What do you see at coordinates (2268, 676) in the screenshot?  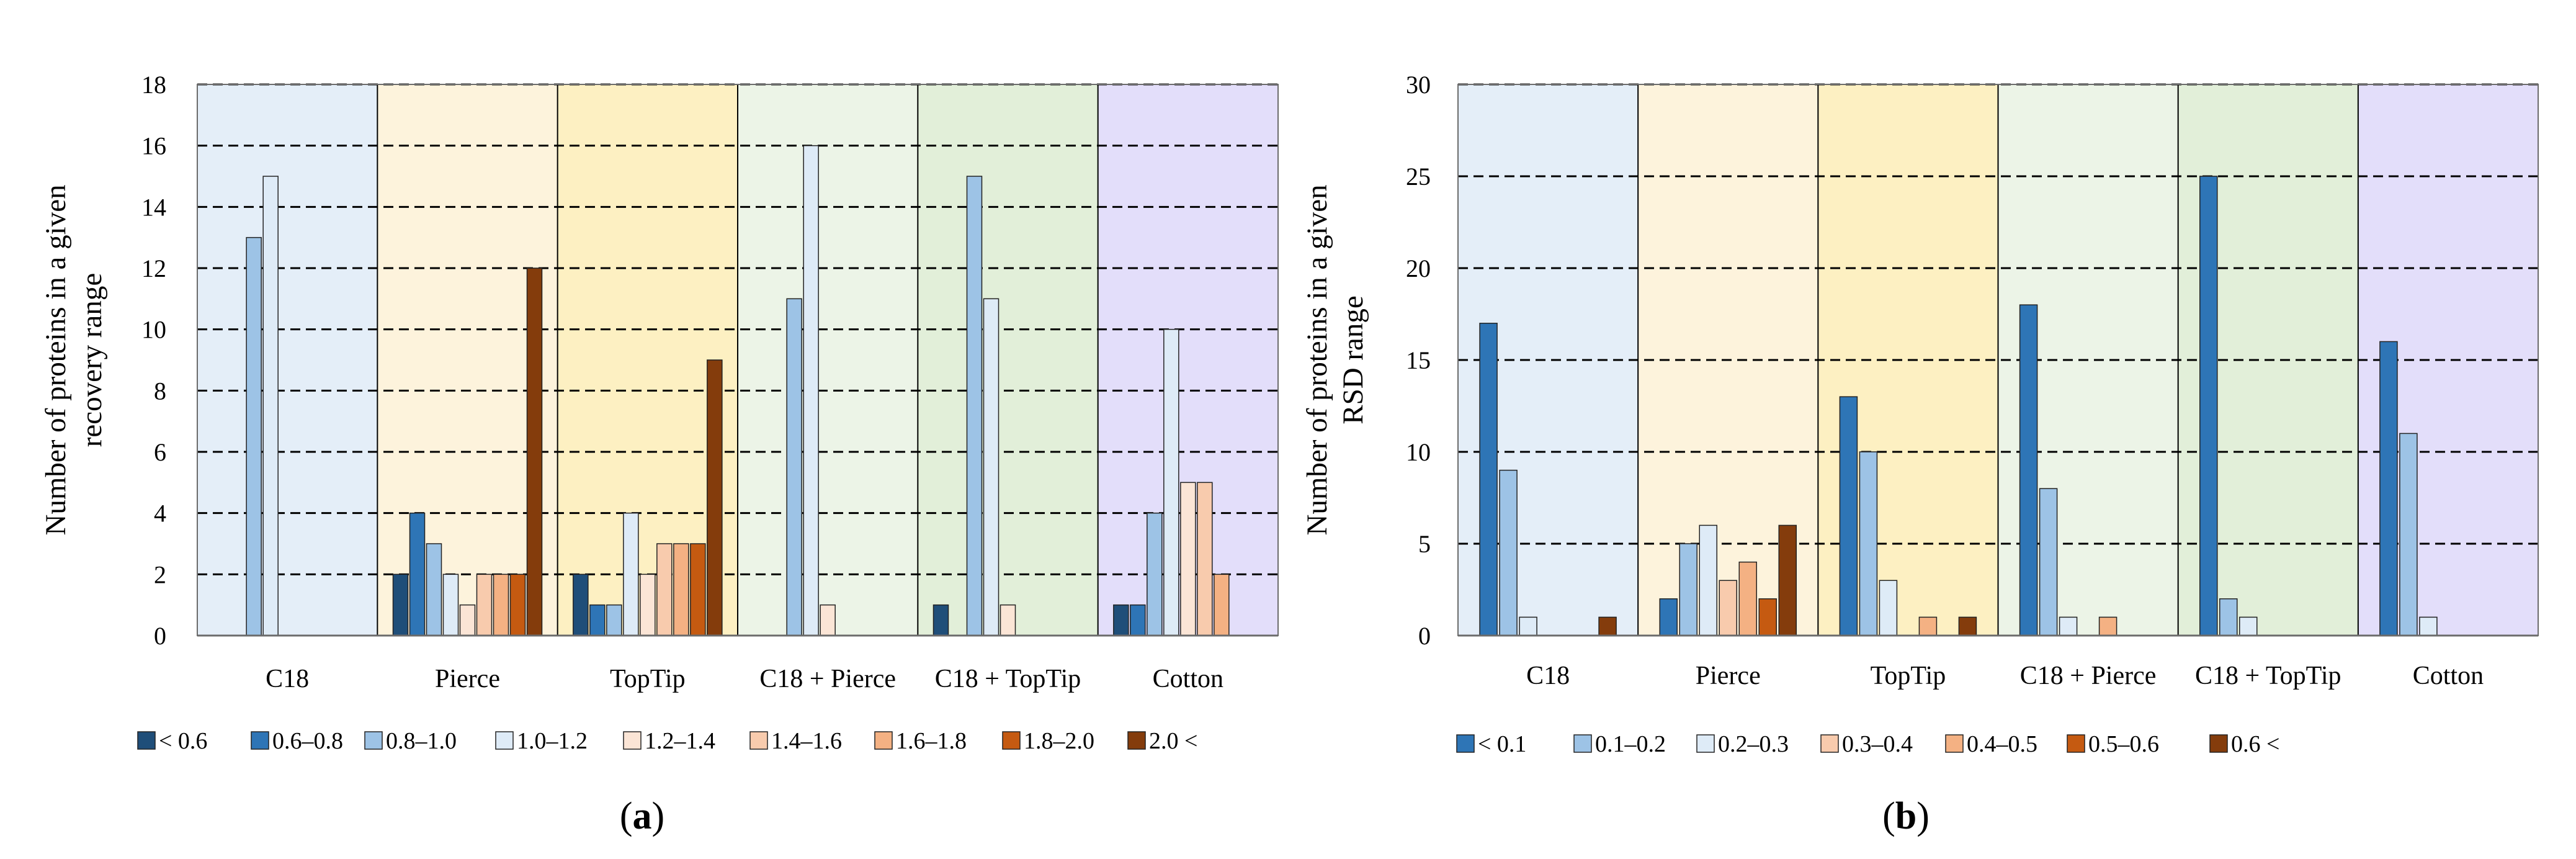 I see `chart-b-category-label: C18 + TopTip` at bounding box center [2268, 676].